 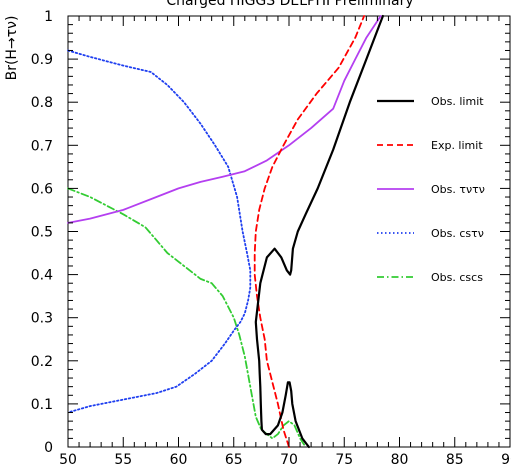 What do you see at coordinates (289, 4) in the screenshot?
I see `chart-title: Charged HIGGS DELPHI Preliminary` at bounding box center [289, 4].